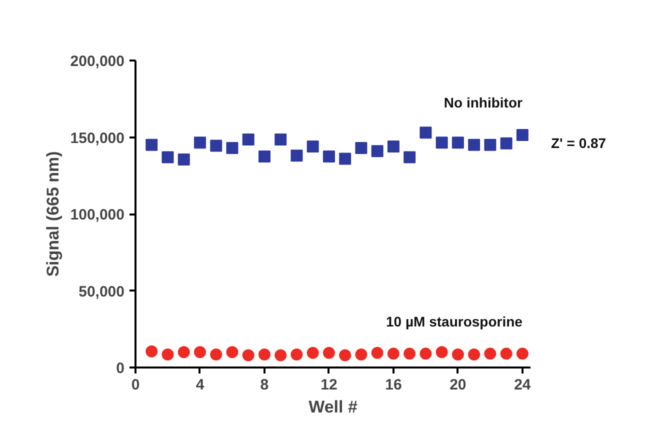  I want to click on x-tick-label: 16, so click(393, 385).